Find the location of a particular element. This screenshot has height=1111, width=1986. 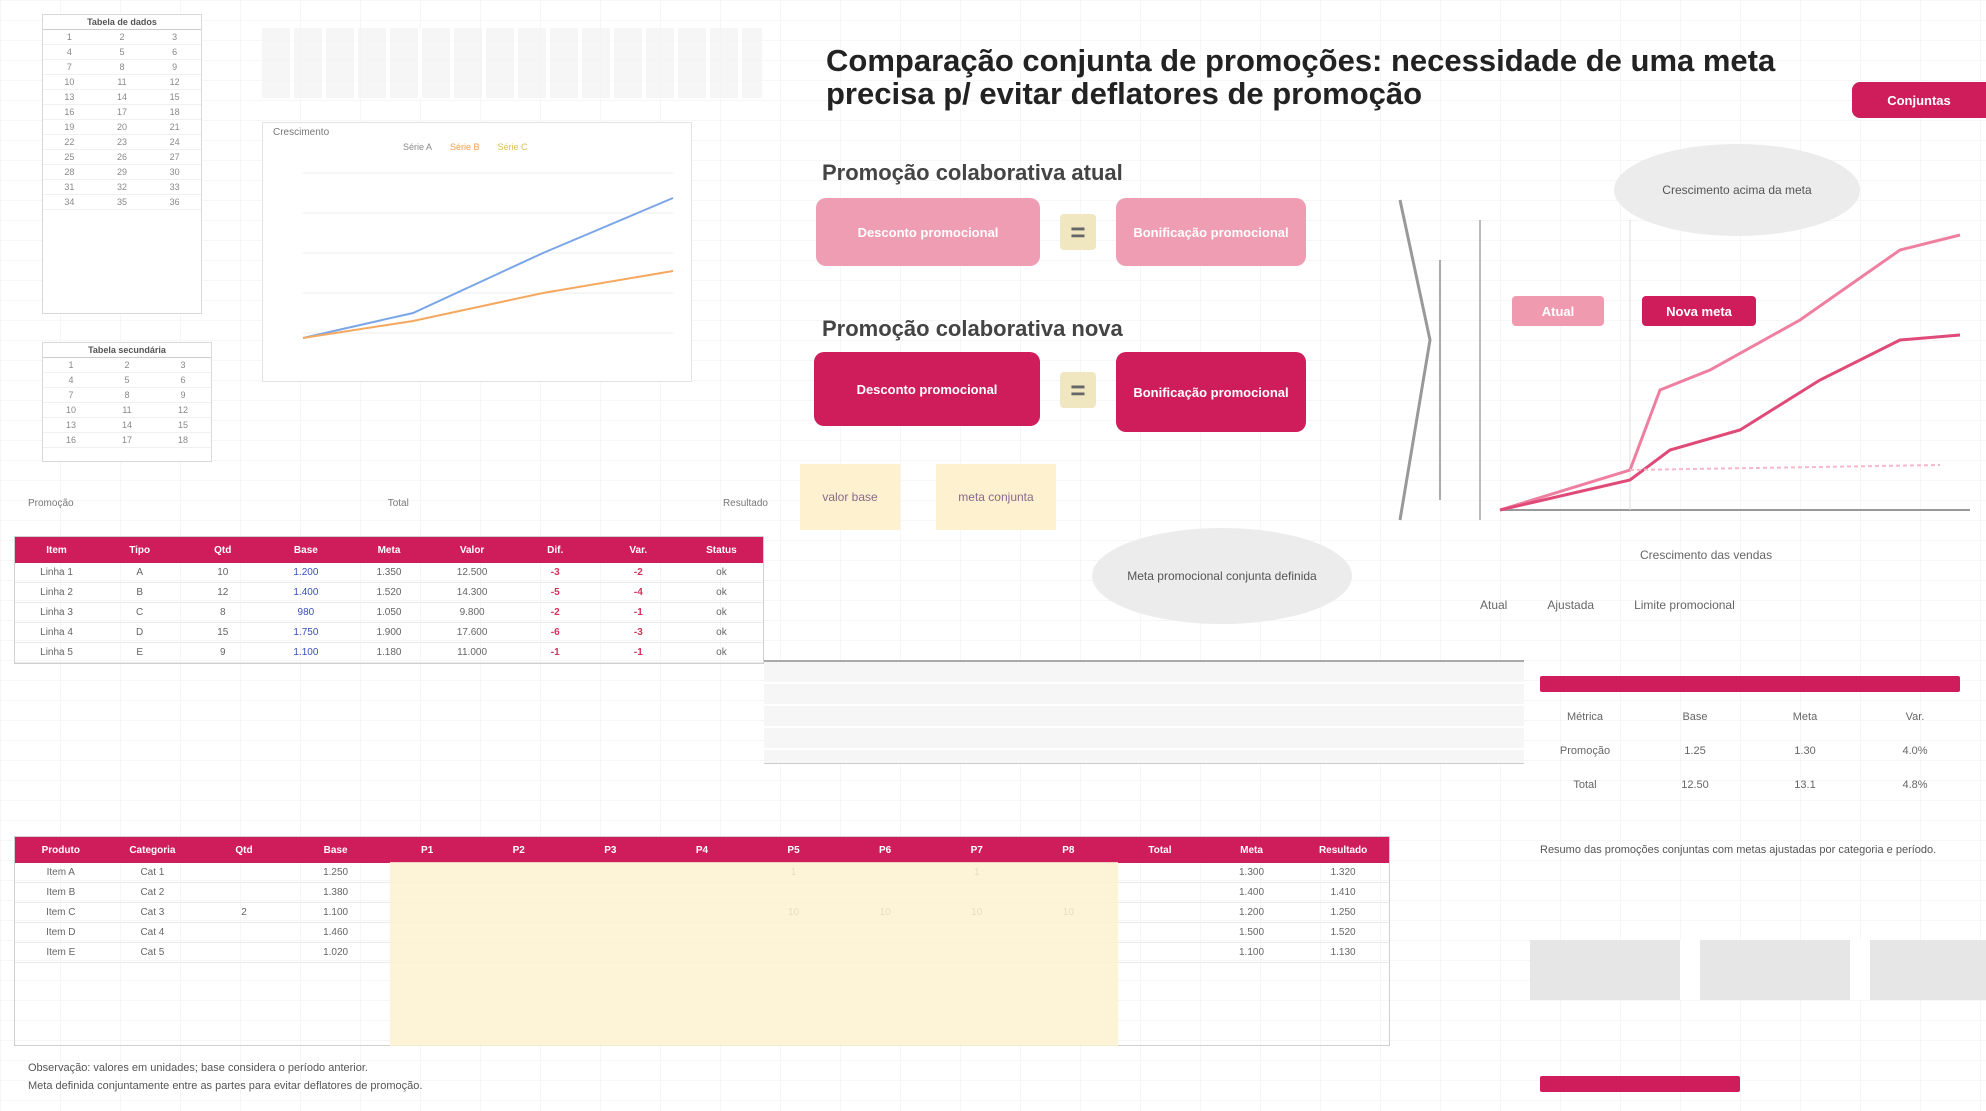

mini-table-1-cell: 5 is located at coordinates (122, 52).